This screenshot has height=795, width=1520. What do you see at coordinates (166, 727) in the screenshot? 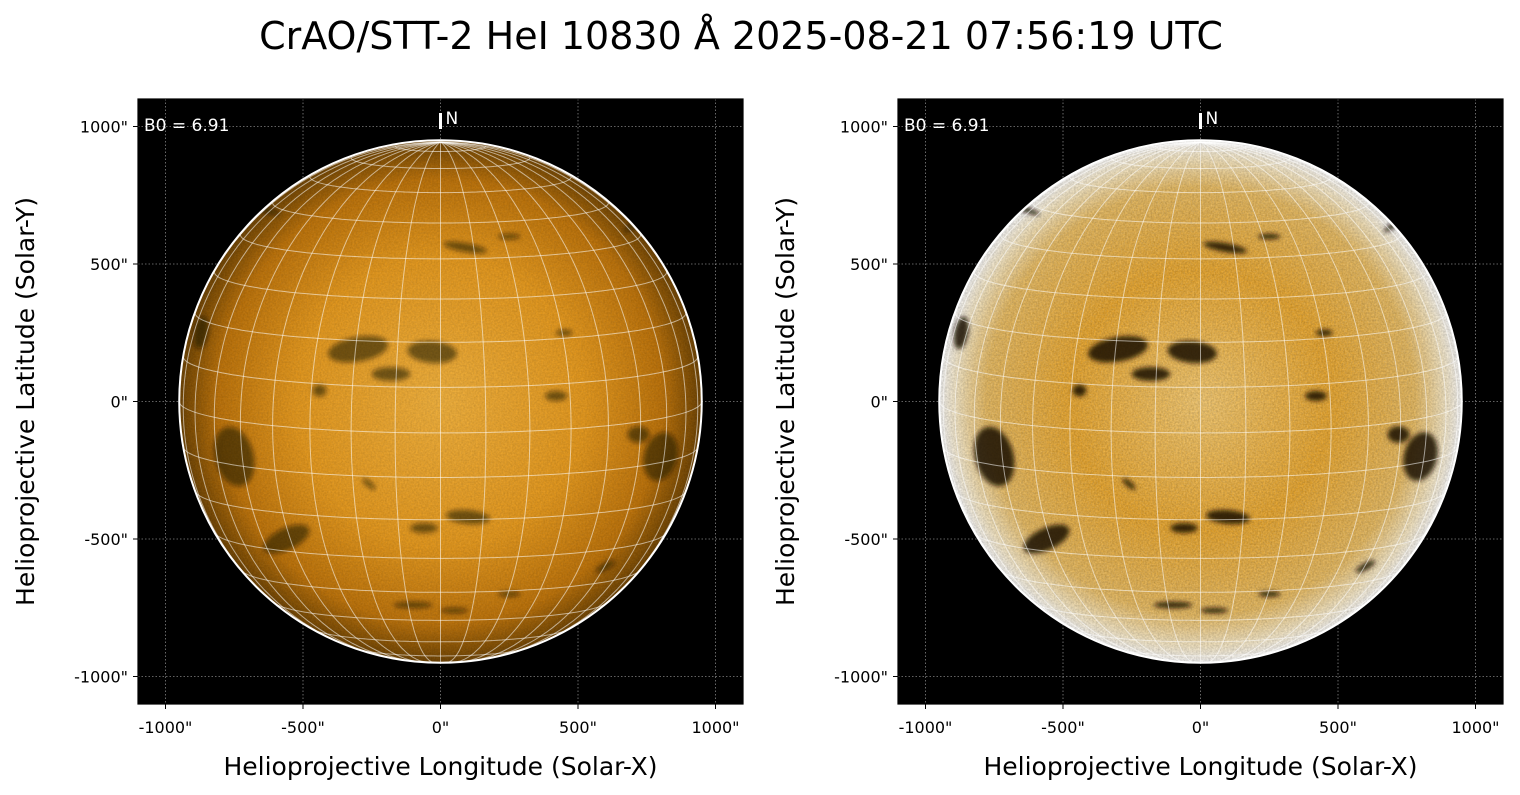
I see `x-tick-label: -1000"` at bounding box center [166, 727].